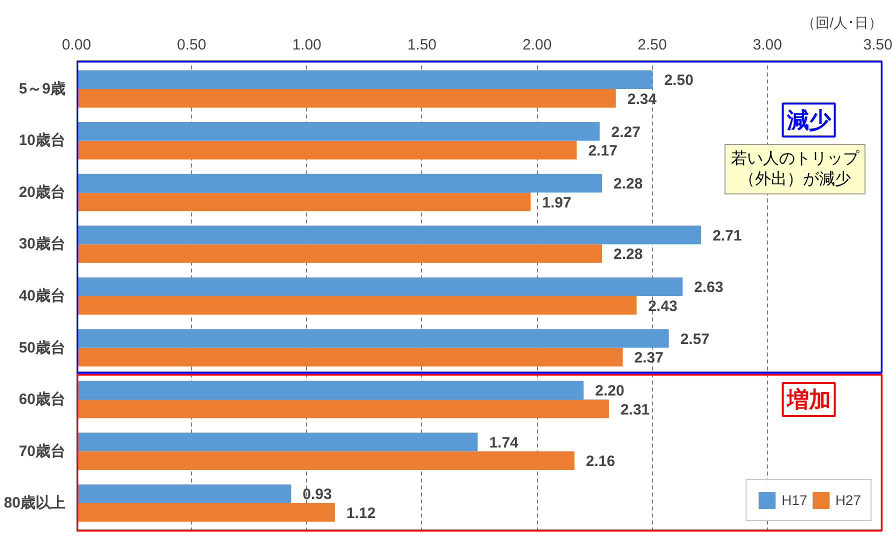 This screenshot has height=536, width=892. Describe the element at coordinates (42, 399) in the screenshot. I see `y-tick-label: 60歳台` at that location.